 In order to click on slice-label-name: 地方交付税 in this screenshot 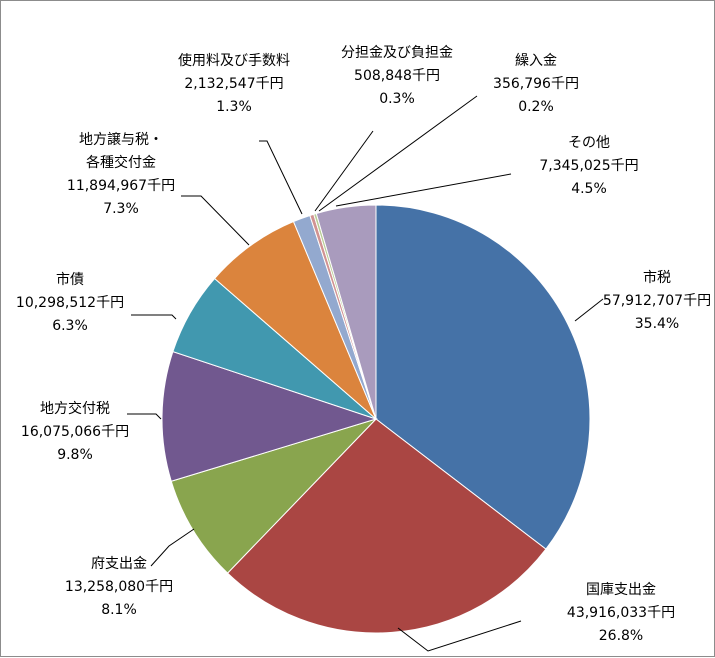, I will do `click(75, 408)`.